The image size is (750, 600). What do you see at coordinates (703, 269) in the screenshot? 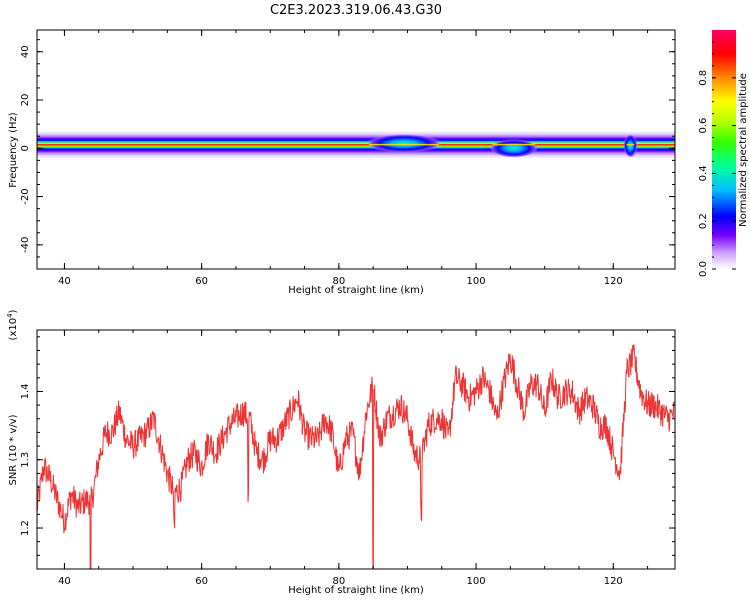
I see `colorbar-tick-label: 0.0` at bounding box center [703, 269].